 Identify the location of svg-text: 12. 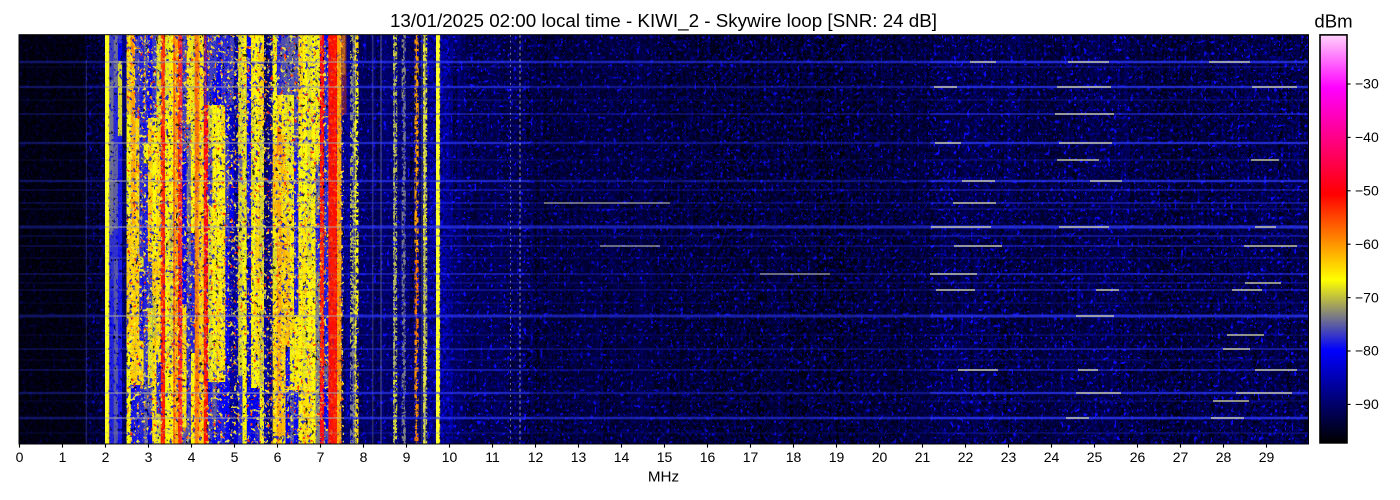
(536, 457).